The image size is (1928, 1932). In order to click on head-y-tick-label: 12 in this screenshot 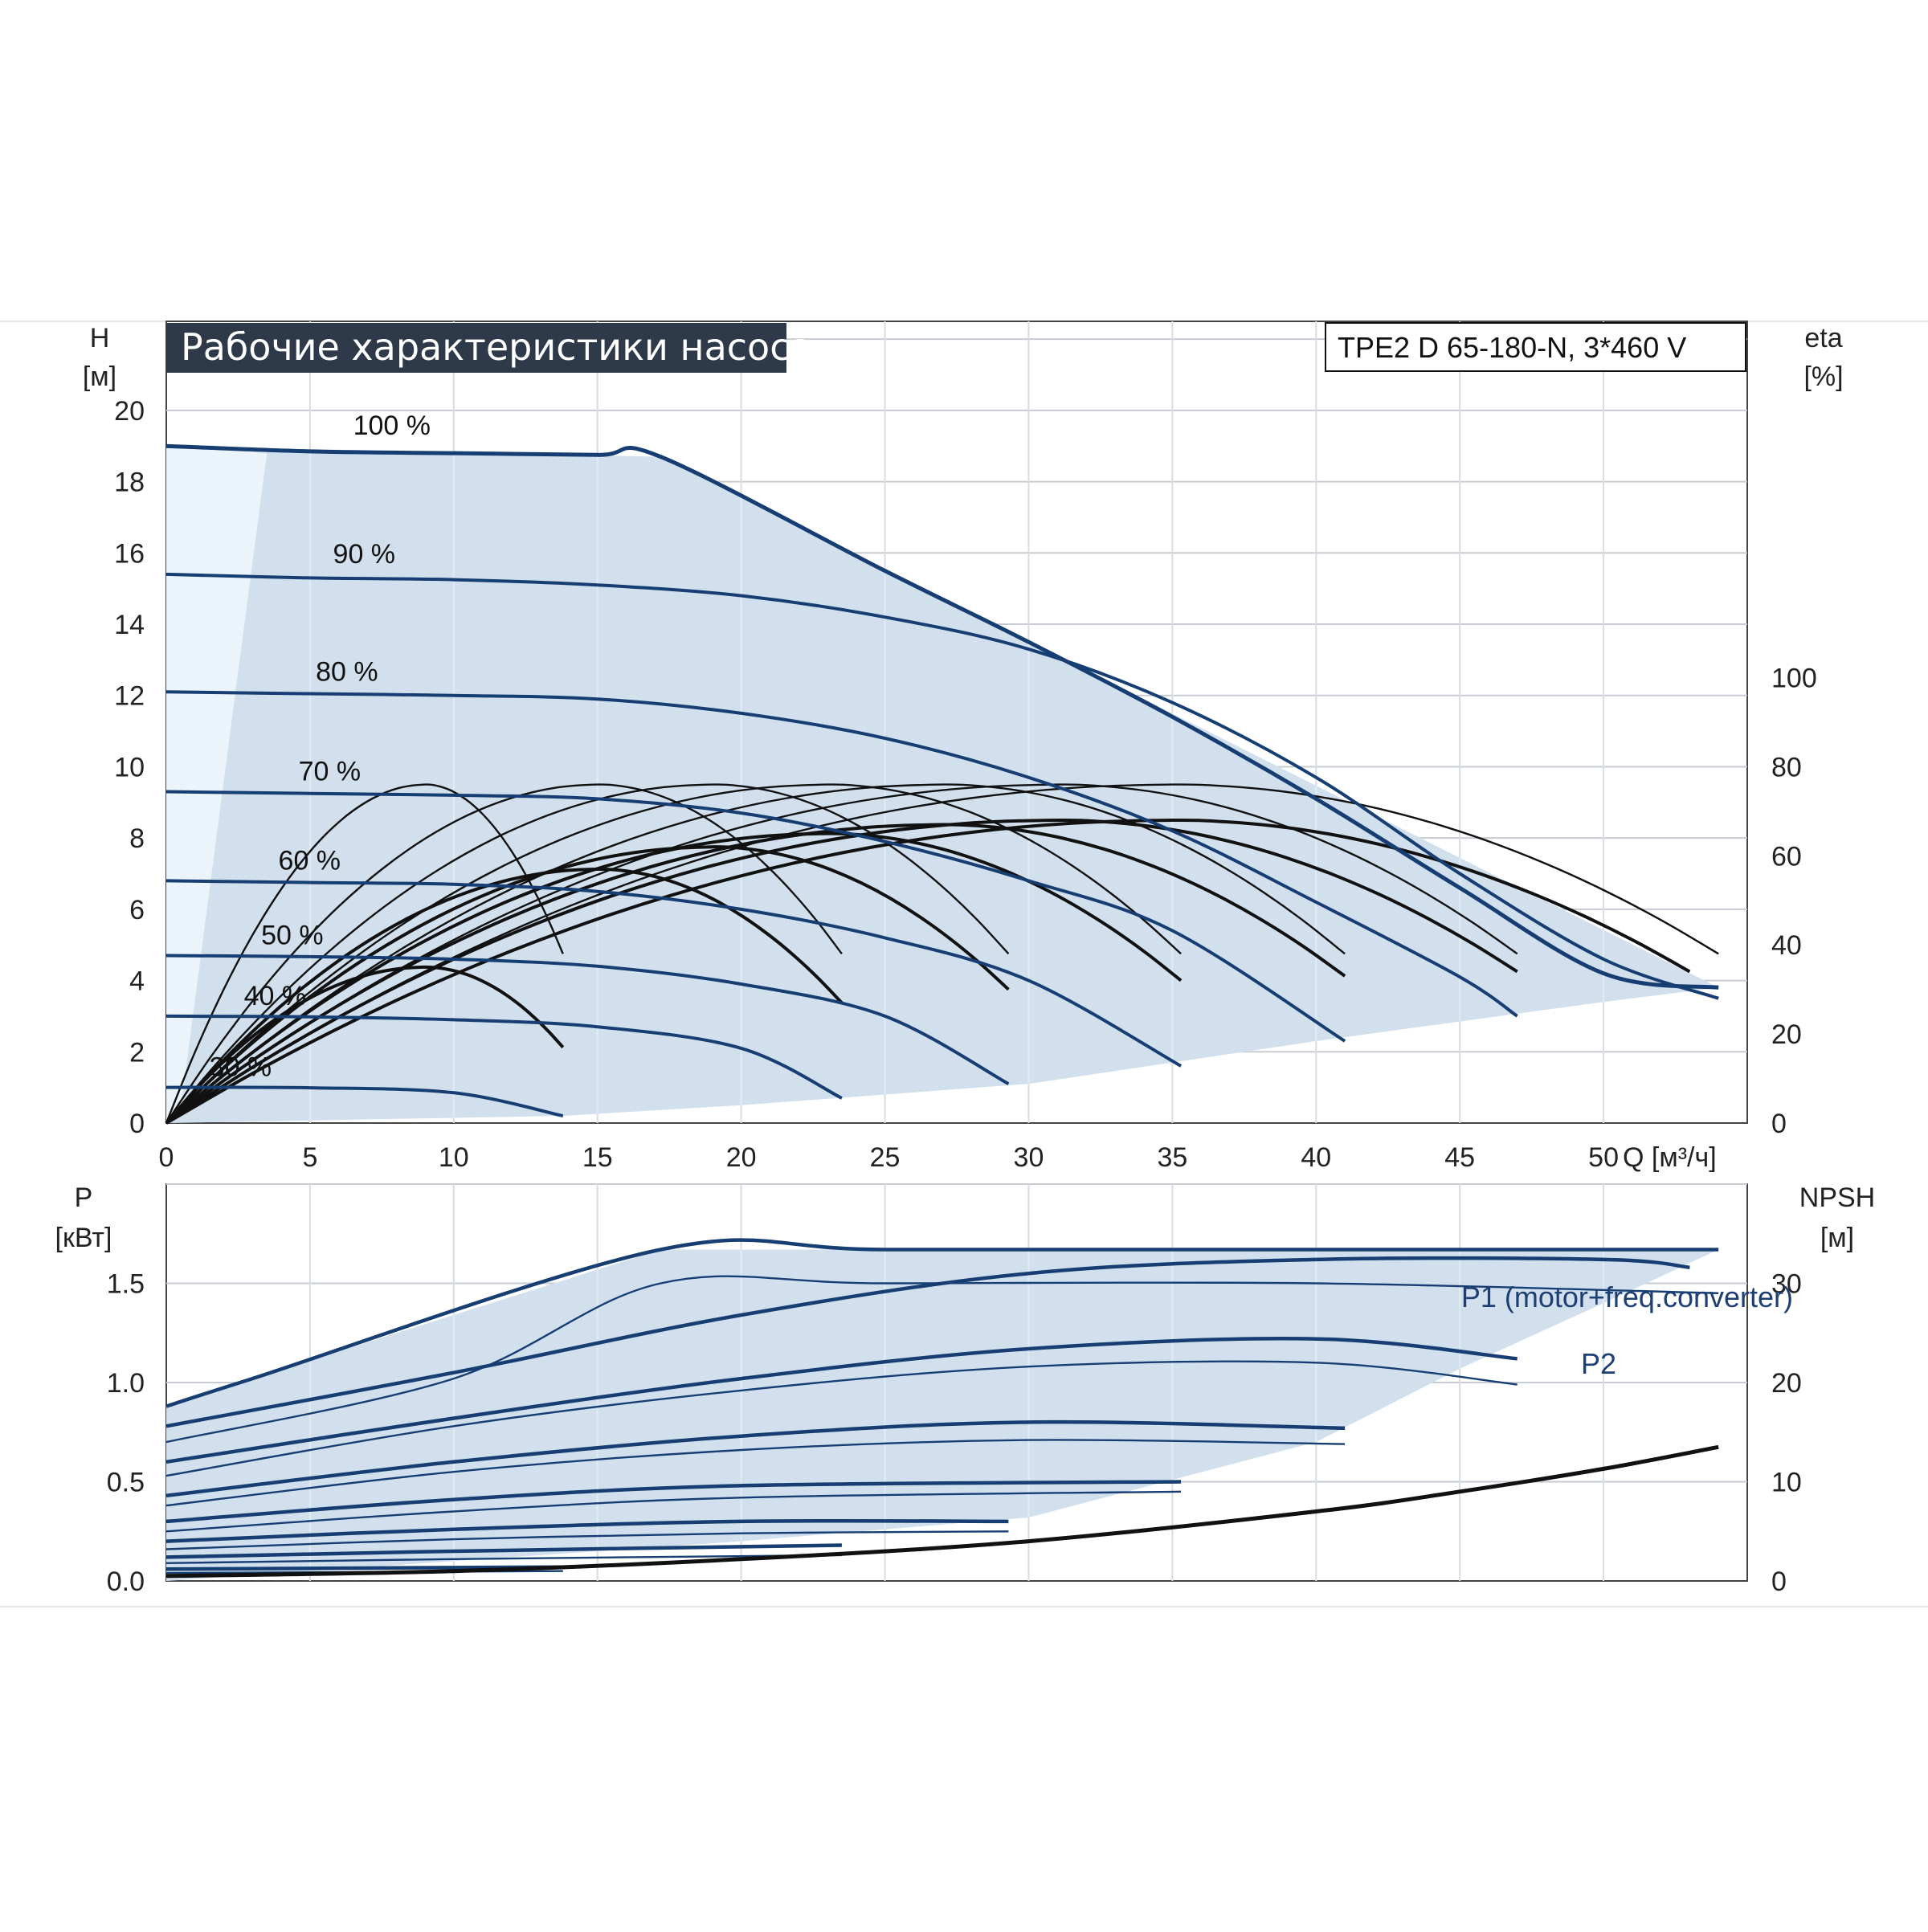, I will do `click(129, 696)`.